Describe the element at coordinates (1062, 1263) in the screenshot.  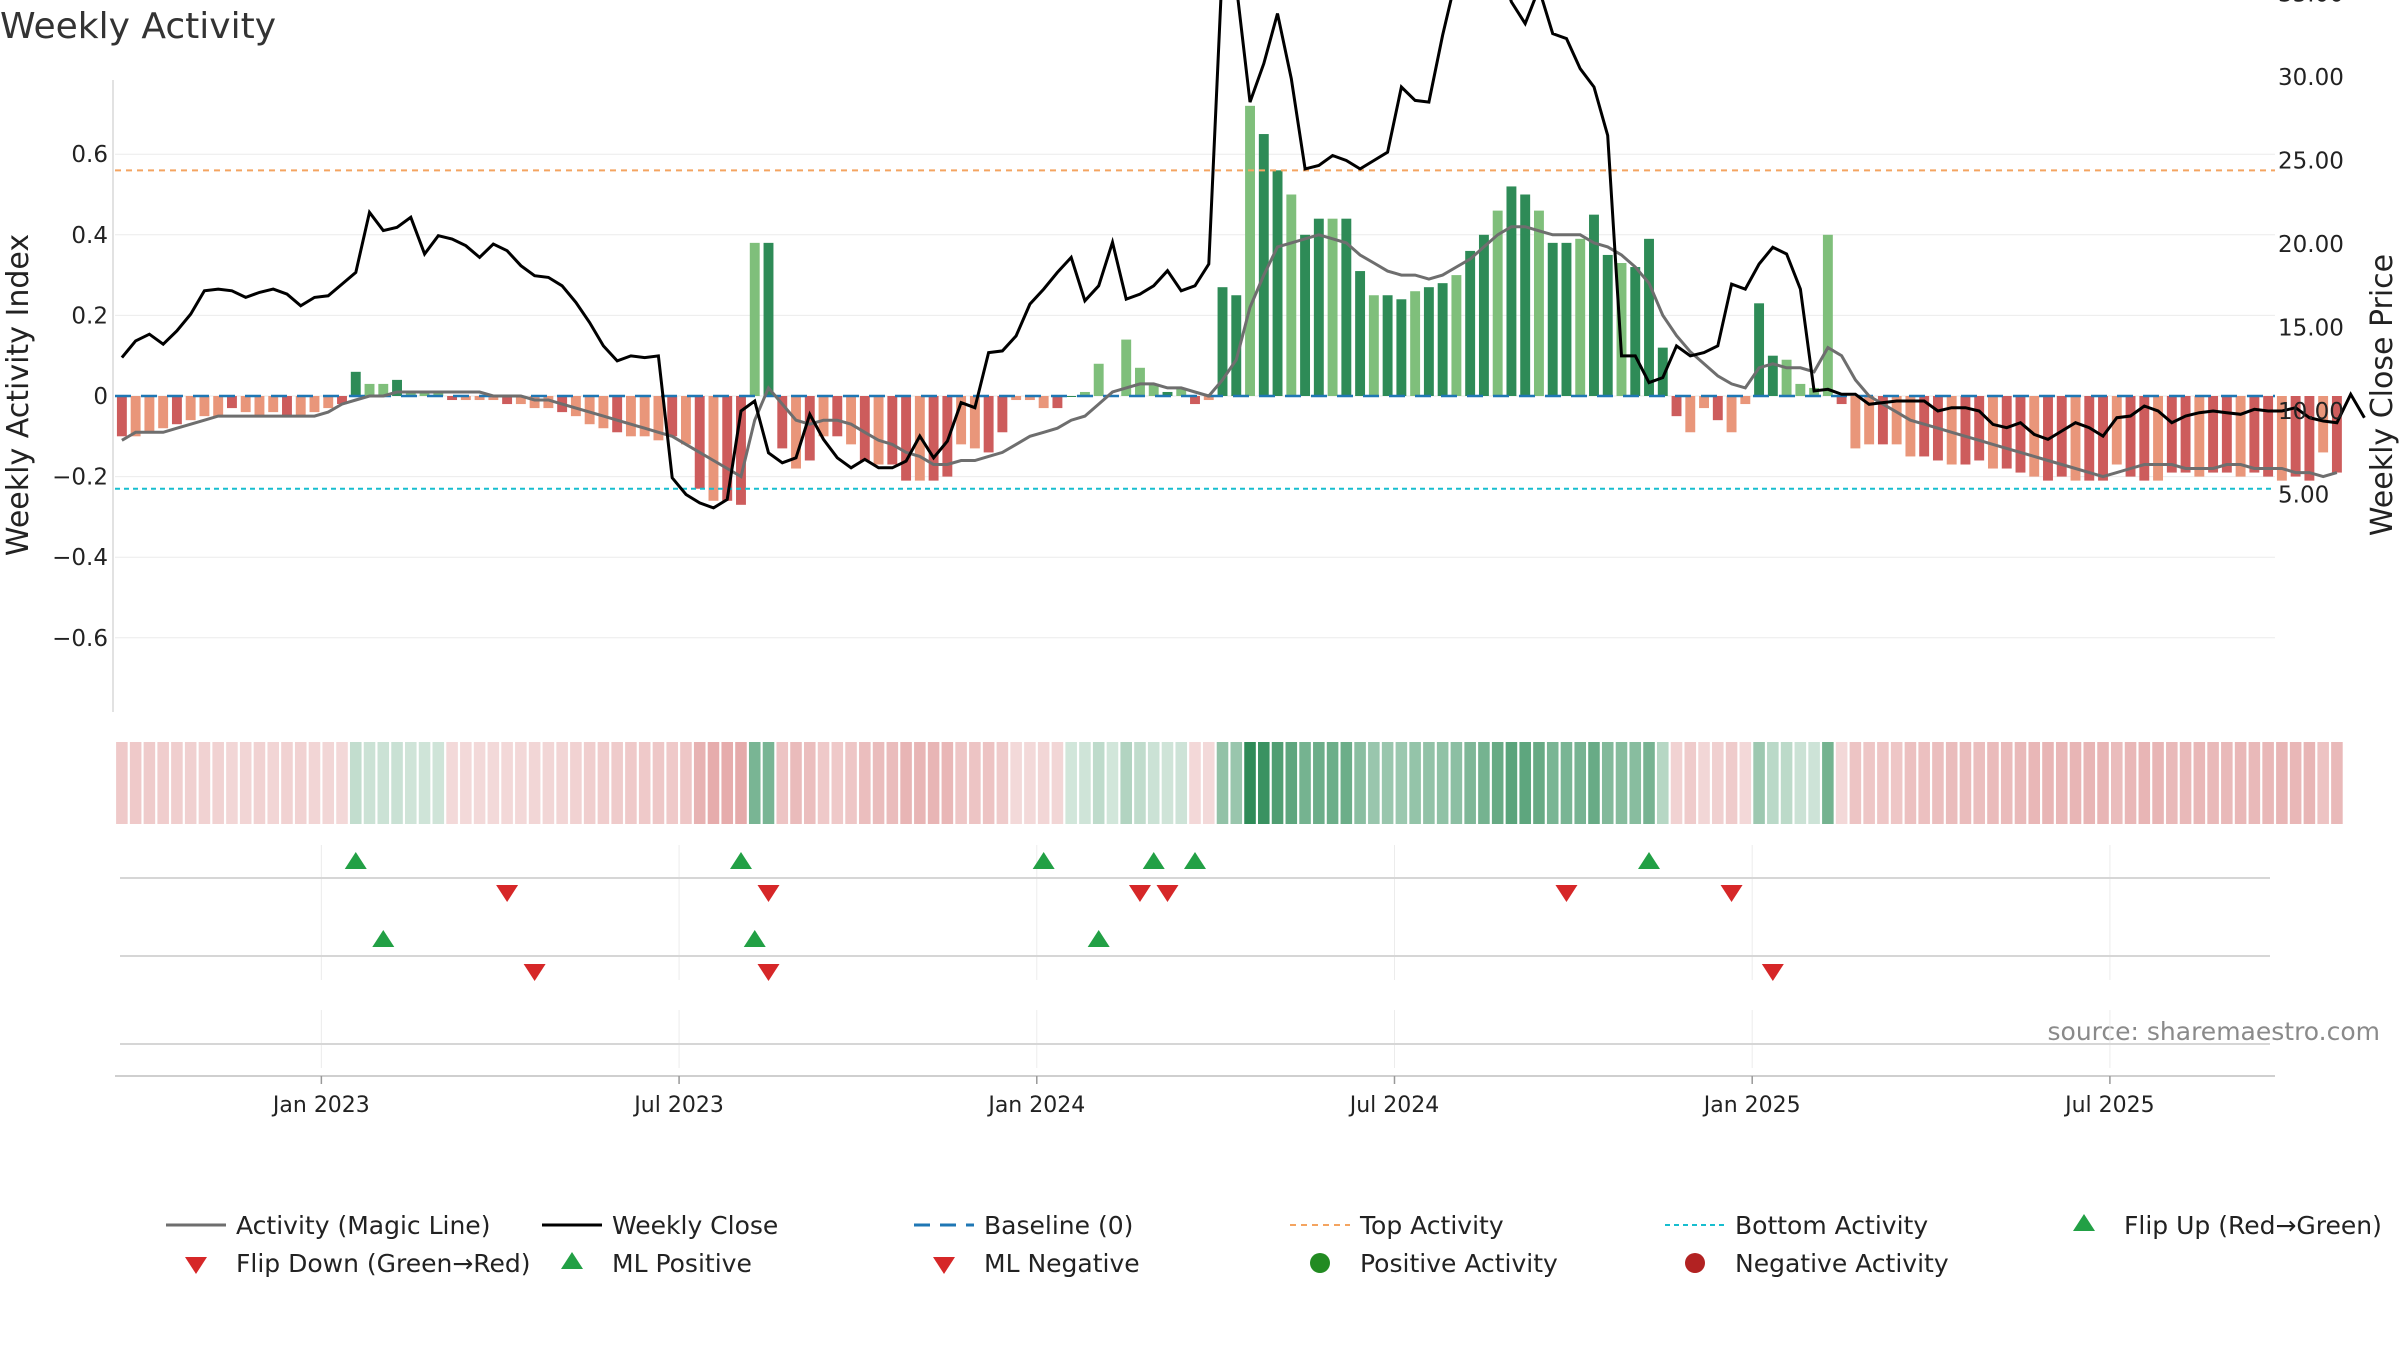
I see `legend-label: ML Negative` at that location.